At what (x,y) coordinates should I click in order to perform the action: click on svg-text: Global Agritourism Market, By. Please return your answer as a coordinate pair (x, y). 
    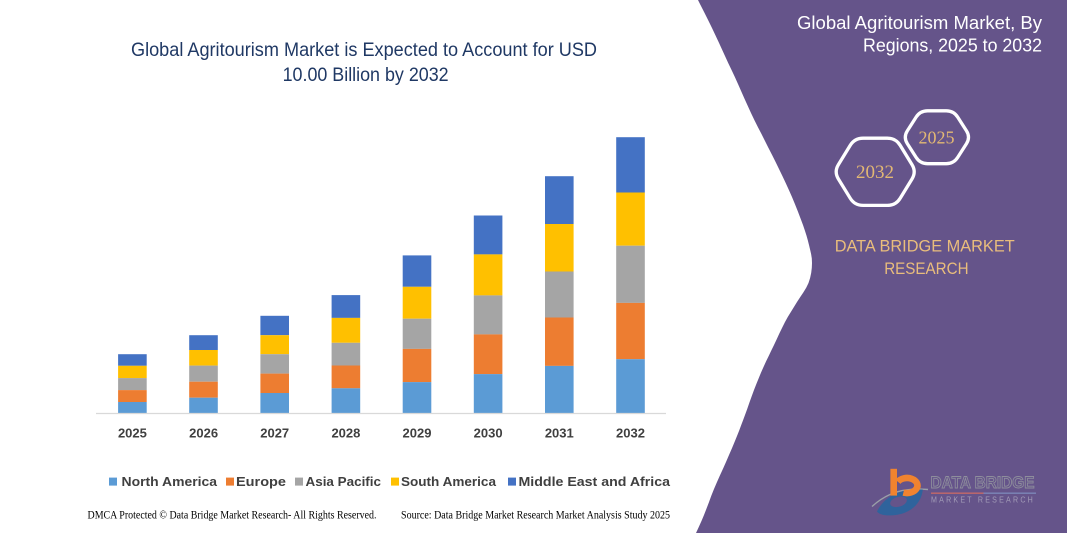
    Looking at the image, I should click on (919, 23).